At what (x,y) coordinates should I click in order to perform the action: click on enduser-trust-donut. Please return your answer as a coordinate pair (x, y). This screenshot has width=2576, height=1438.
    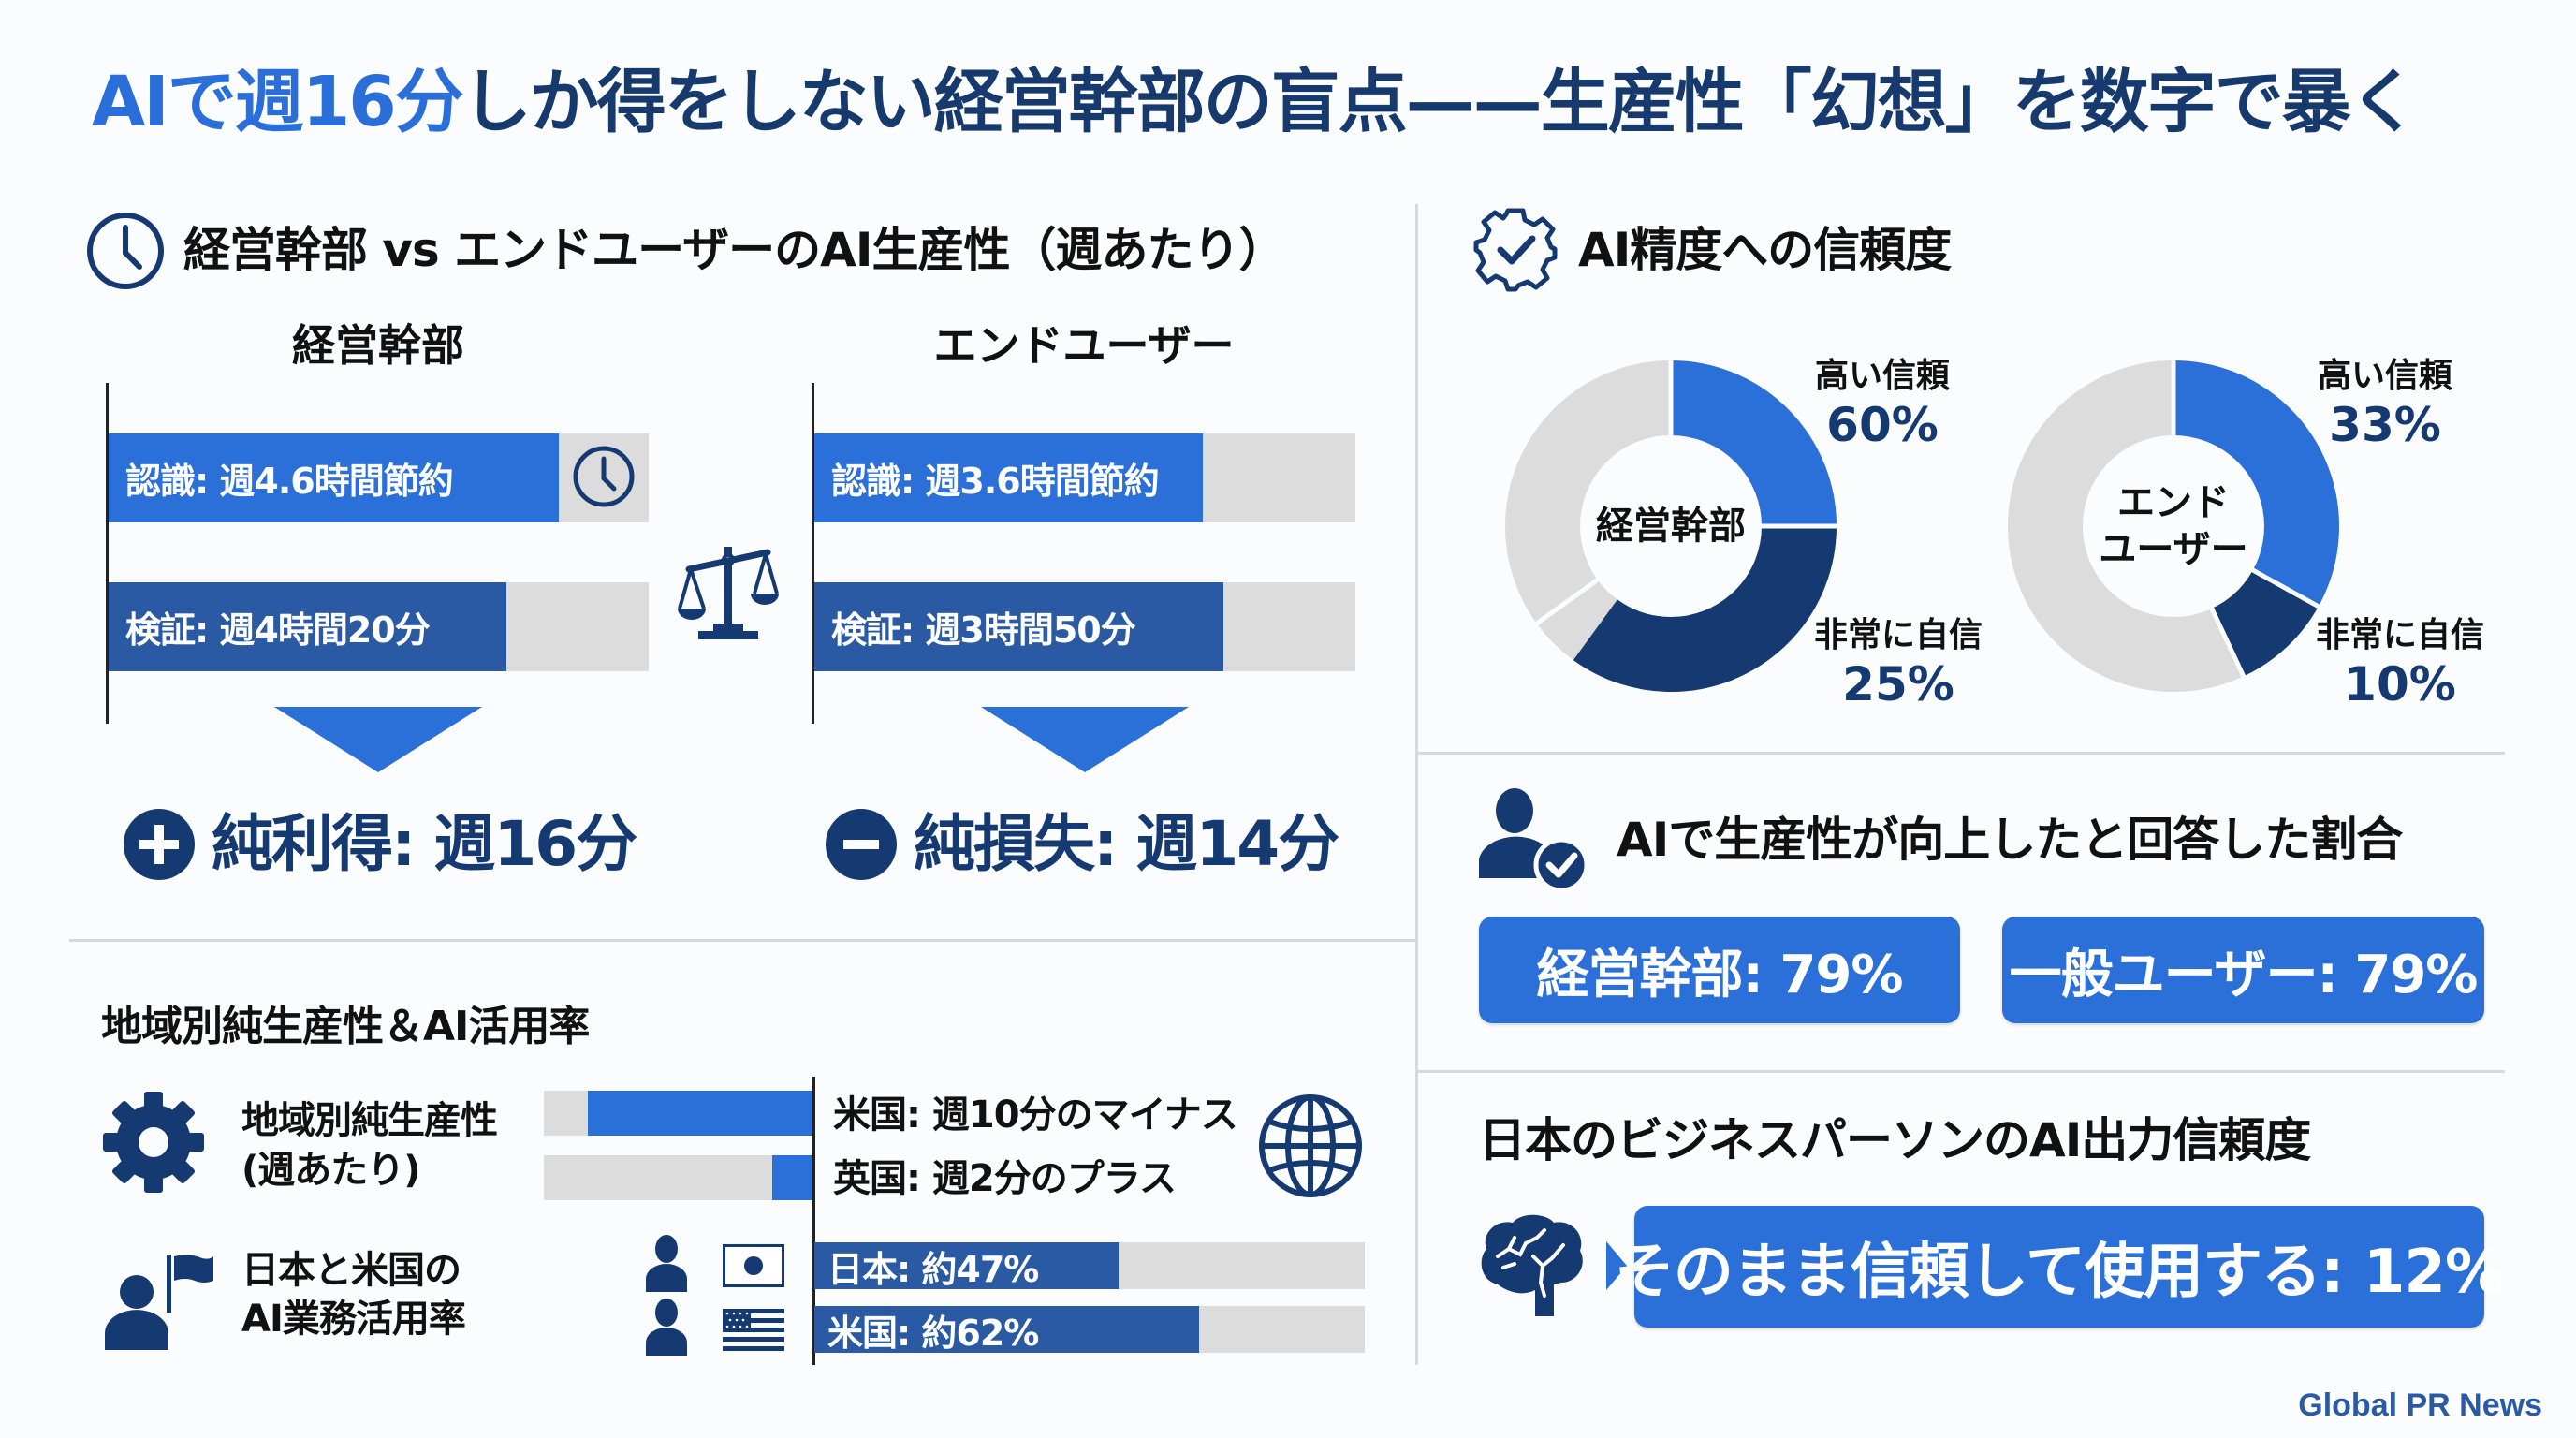
    Looking at the image, I should click on (2173, 526).